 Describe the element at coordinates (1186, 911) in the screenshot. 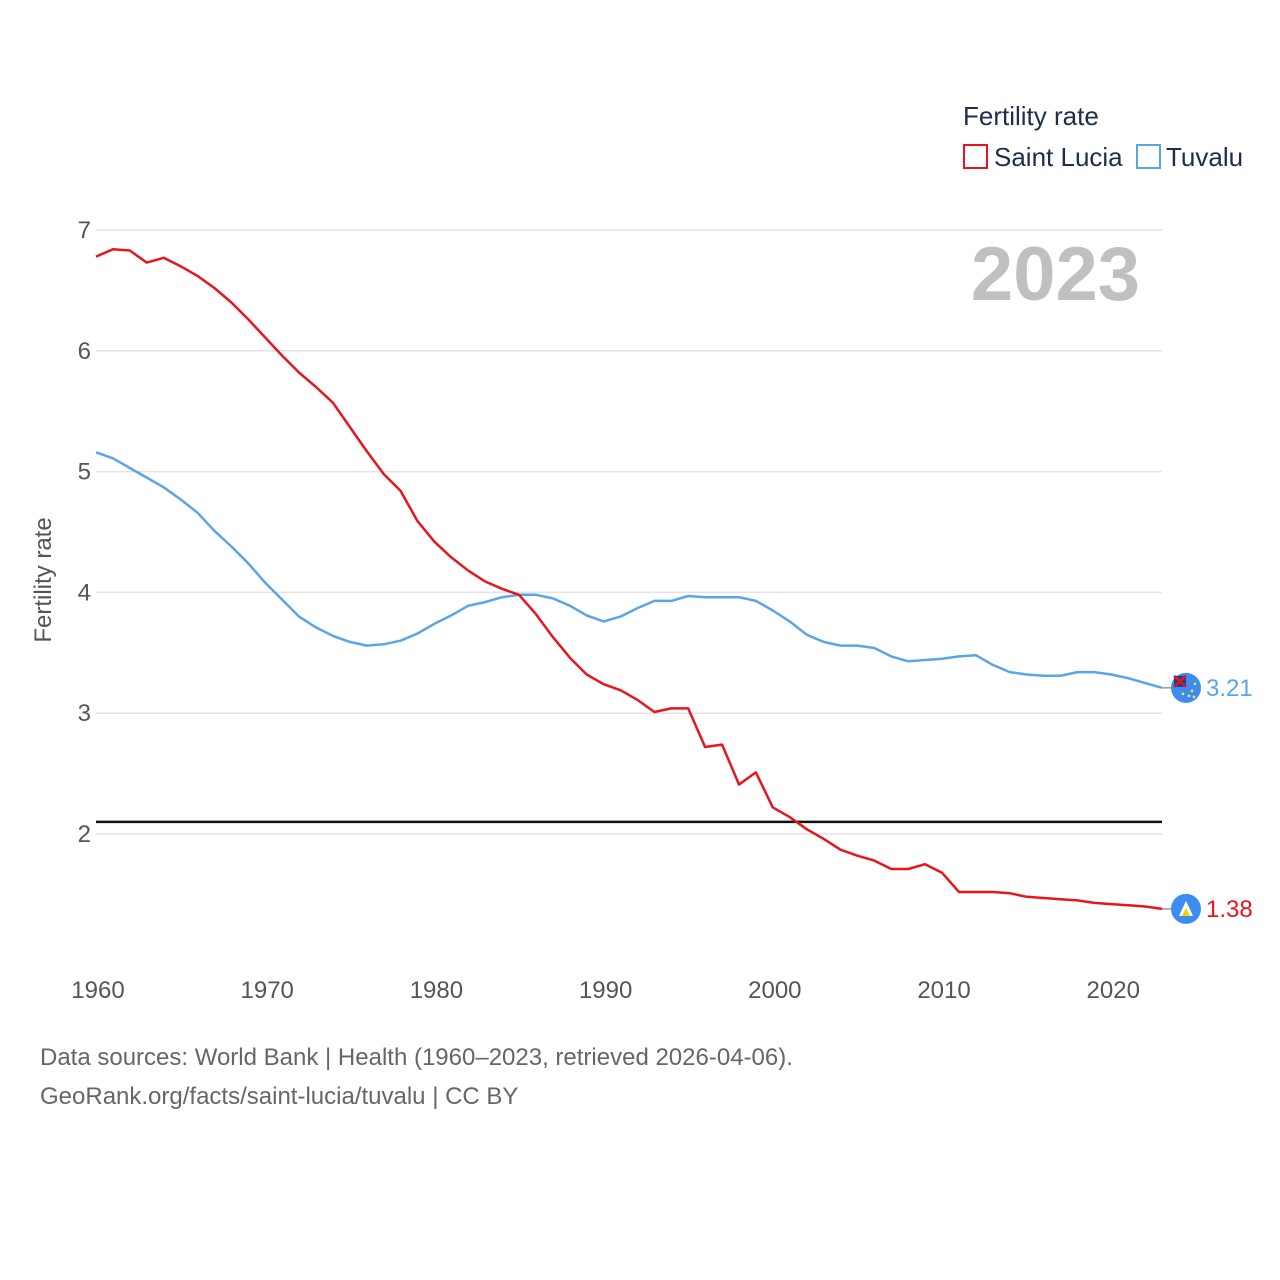

I see `flag-emblem-inner` at that location.